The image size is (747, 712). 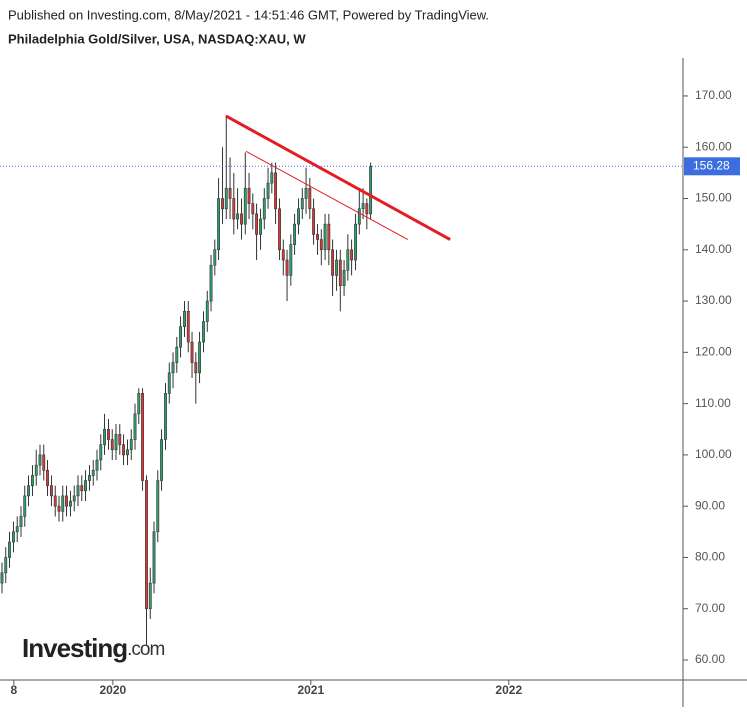 What do you see at coordinates (713, 95) in the screenshot?
I see `y-tick-label: 170.00` at bounding box center [713, 95].